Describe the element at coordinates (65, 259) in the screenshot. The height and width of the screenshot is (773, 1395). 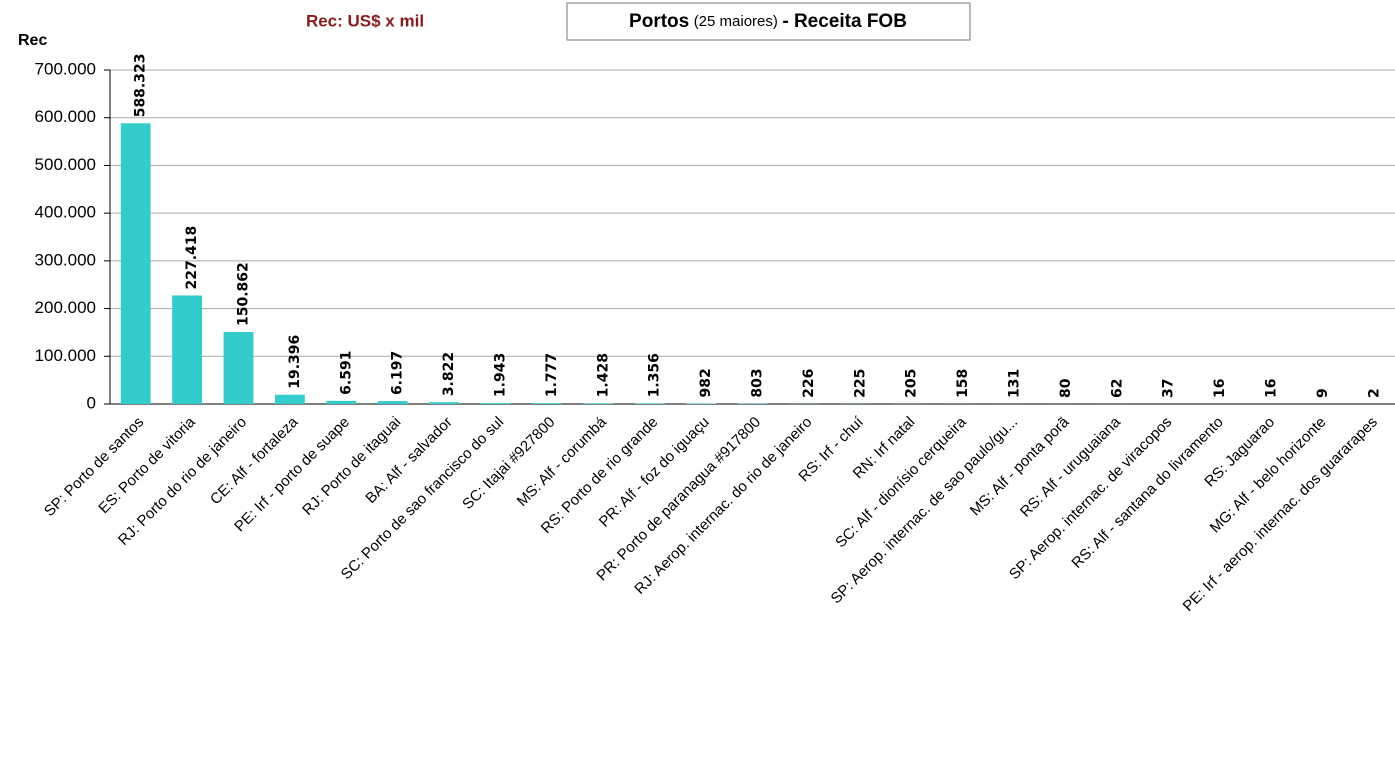
I see `y-tick-label: 300.000` at that location.